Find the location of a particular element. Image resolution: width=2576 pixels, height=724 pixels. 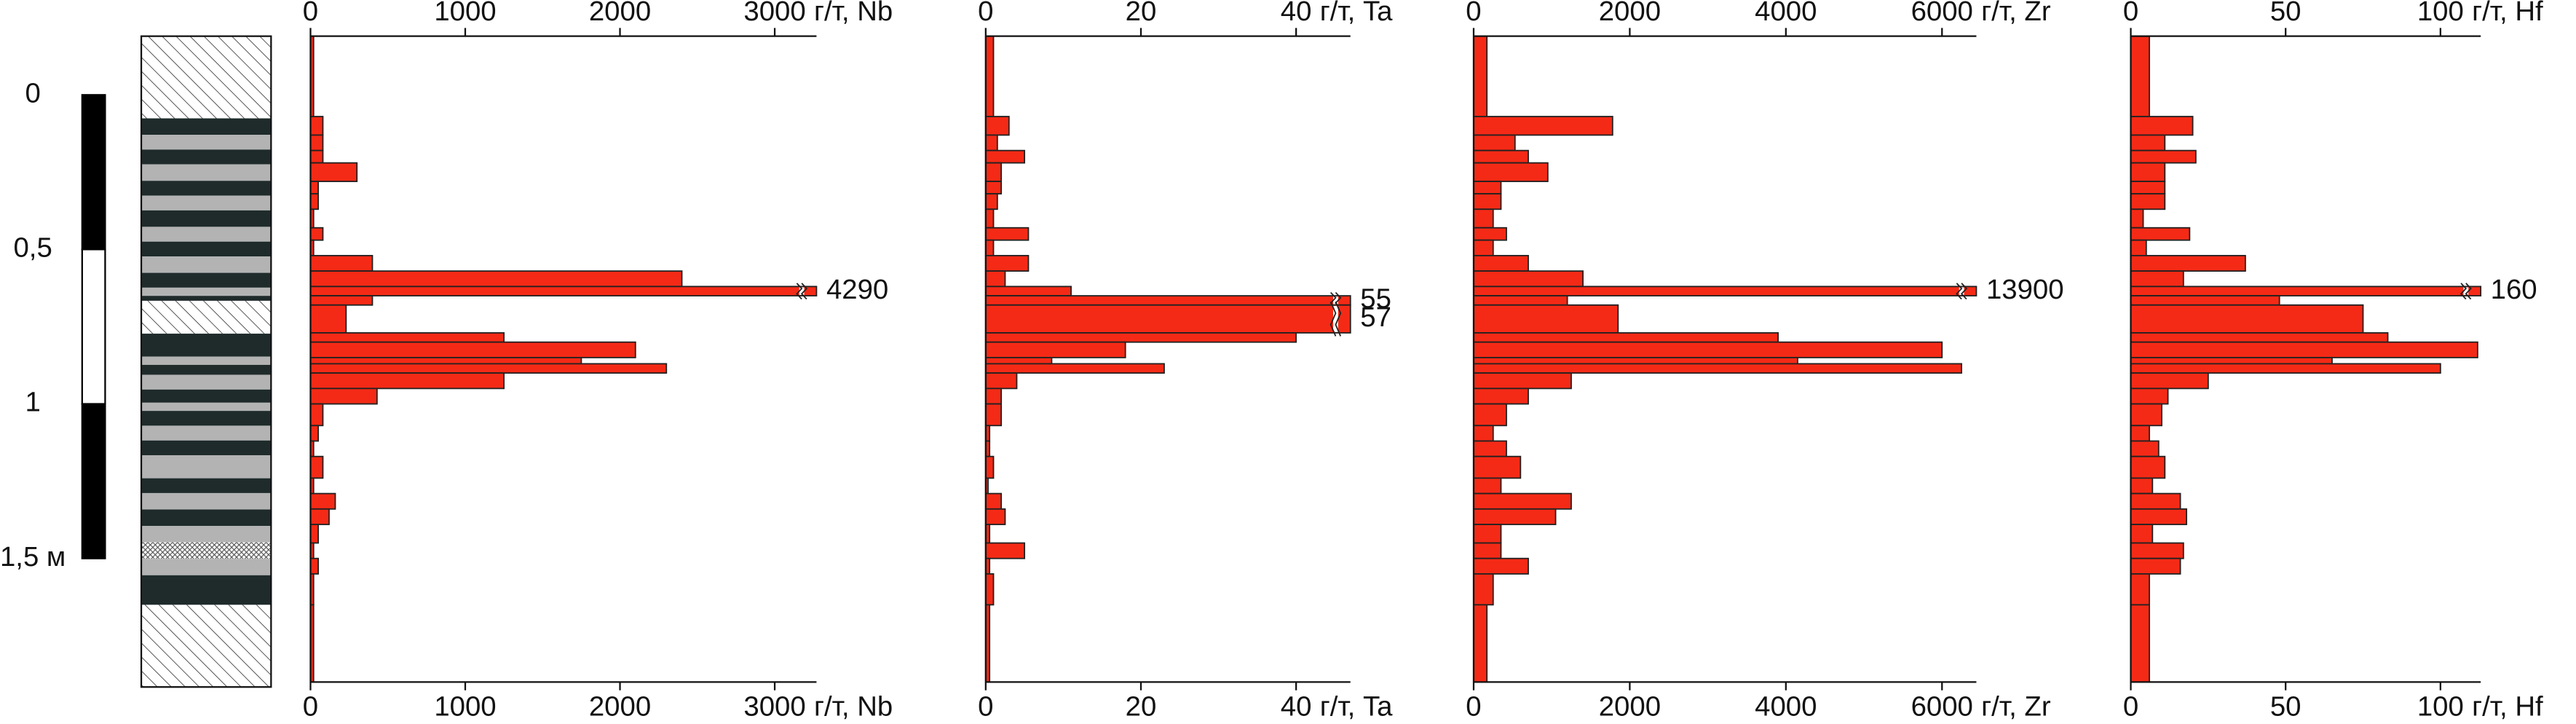

depth-tick-label: 1,5 м is located at coordinates (33, 556).